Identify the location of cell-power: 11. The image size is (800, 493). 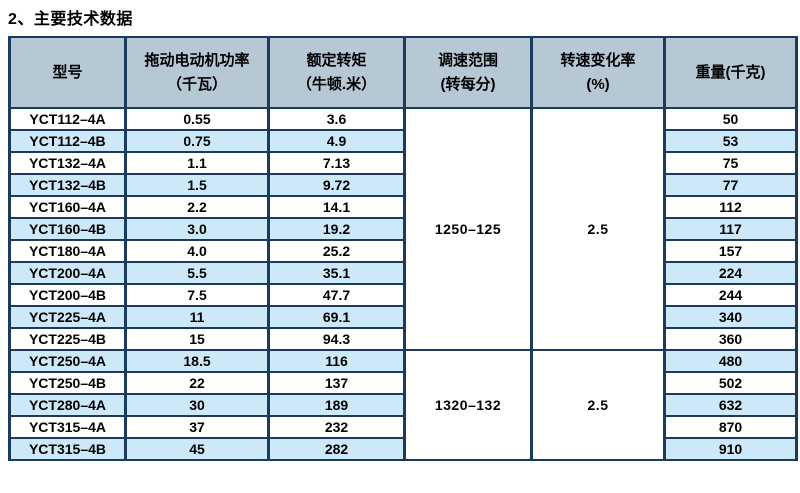
(197, 317).